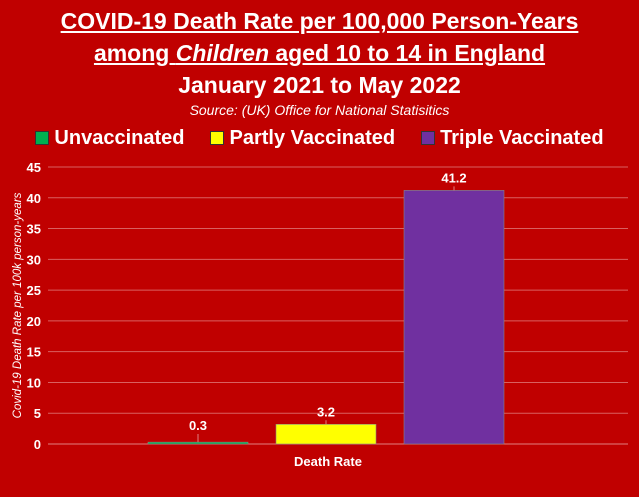 This screenshot has height=497, width=639. What do you see at coordinates (34, 229) in the screenshot?
I see `y-tick-label-7: 35` at bounding box center [34, 229].